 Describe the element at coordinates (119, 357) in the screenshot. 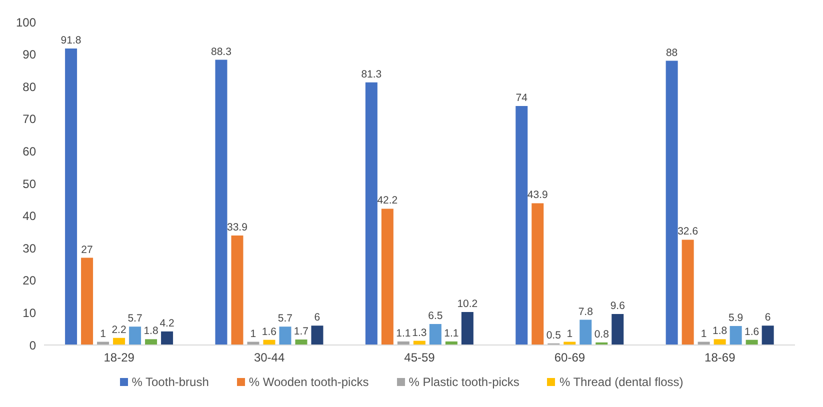

I see `x-tick-label: 18-29` at that location.